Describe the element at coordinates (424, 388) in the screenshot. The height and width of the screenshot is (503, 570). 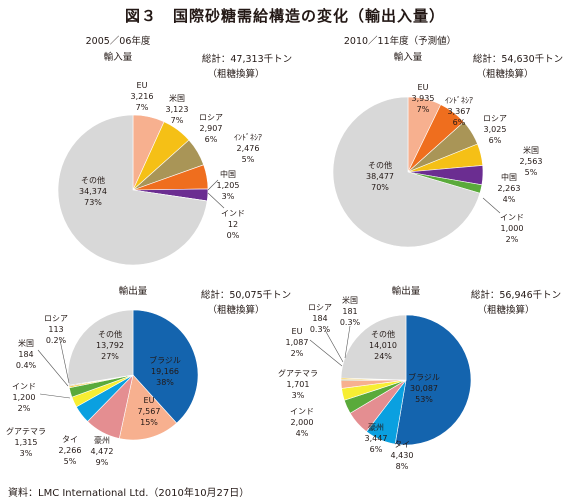
I see `slice-value: 30,087` at that location.